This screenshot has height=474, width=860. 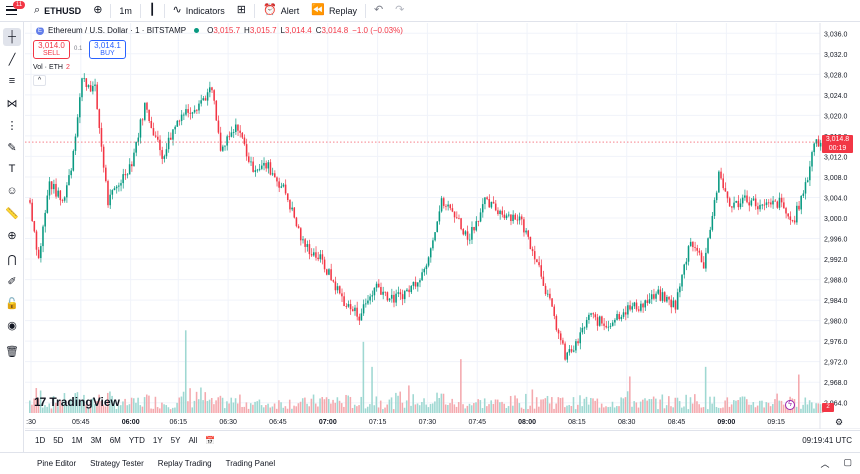 What do you see at coordinates (250, 463) in the screenshot?
I see `tab-trading-panel: Trading Panel` at bounding box center [250, 463].